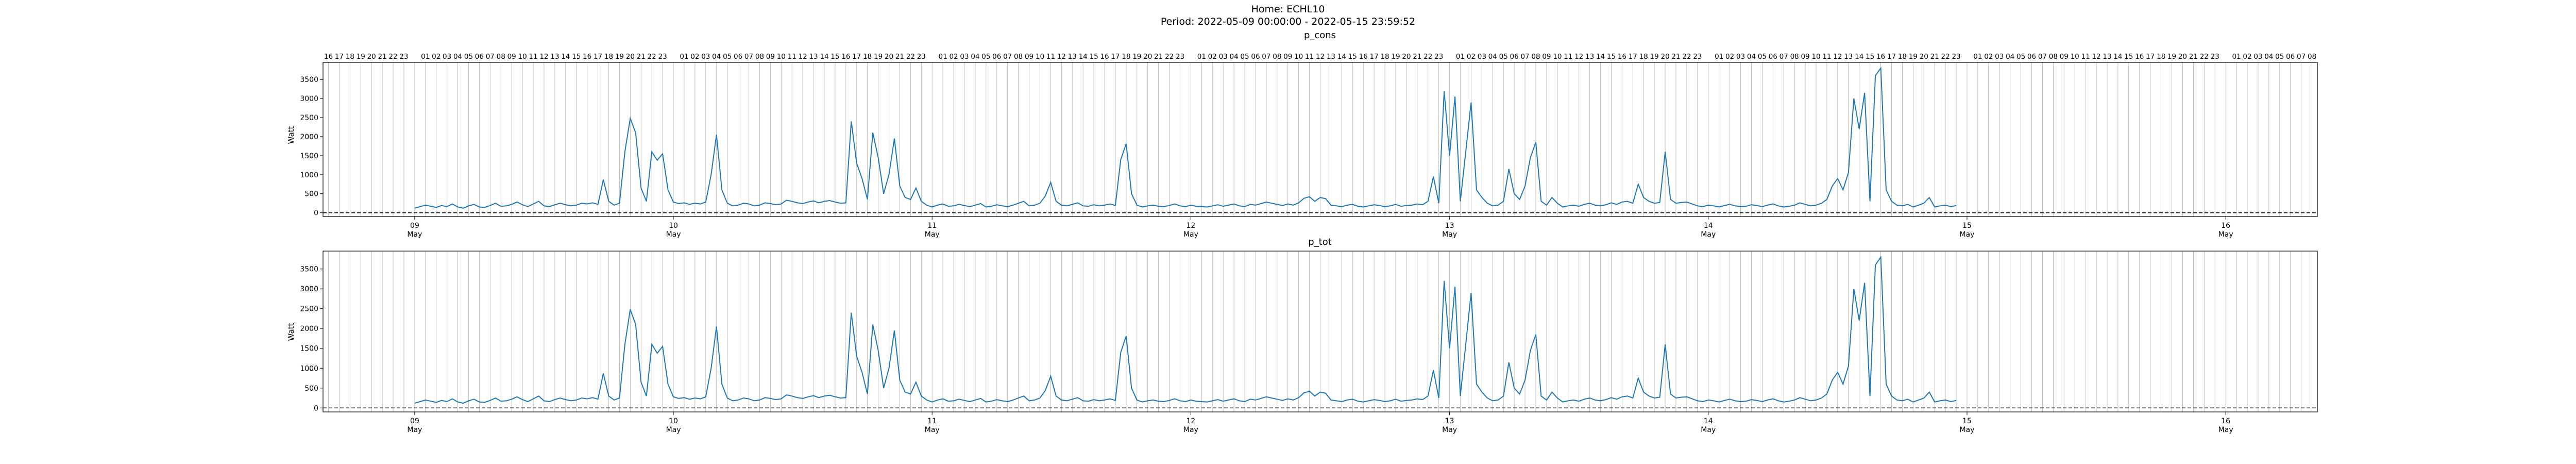 The image size is (2576, 464). What do you see at coordinates (1320, 35) in the screenshot?
I see `chart-title: p_cons` at bounding box center [1320, 35].